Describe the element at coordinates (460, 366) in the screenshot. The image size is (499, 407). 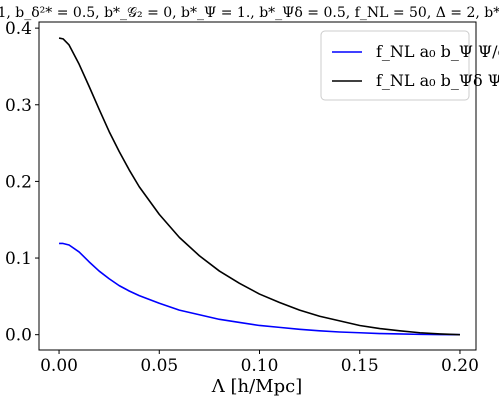
I see `x-tick-label: 0.20` at that location.